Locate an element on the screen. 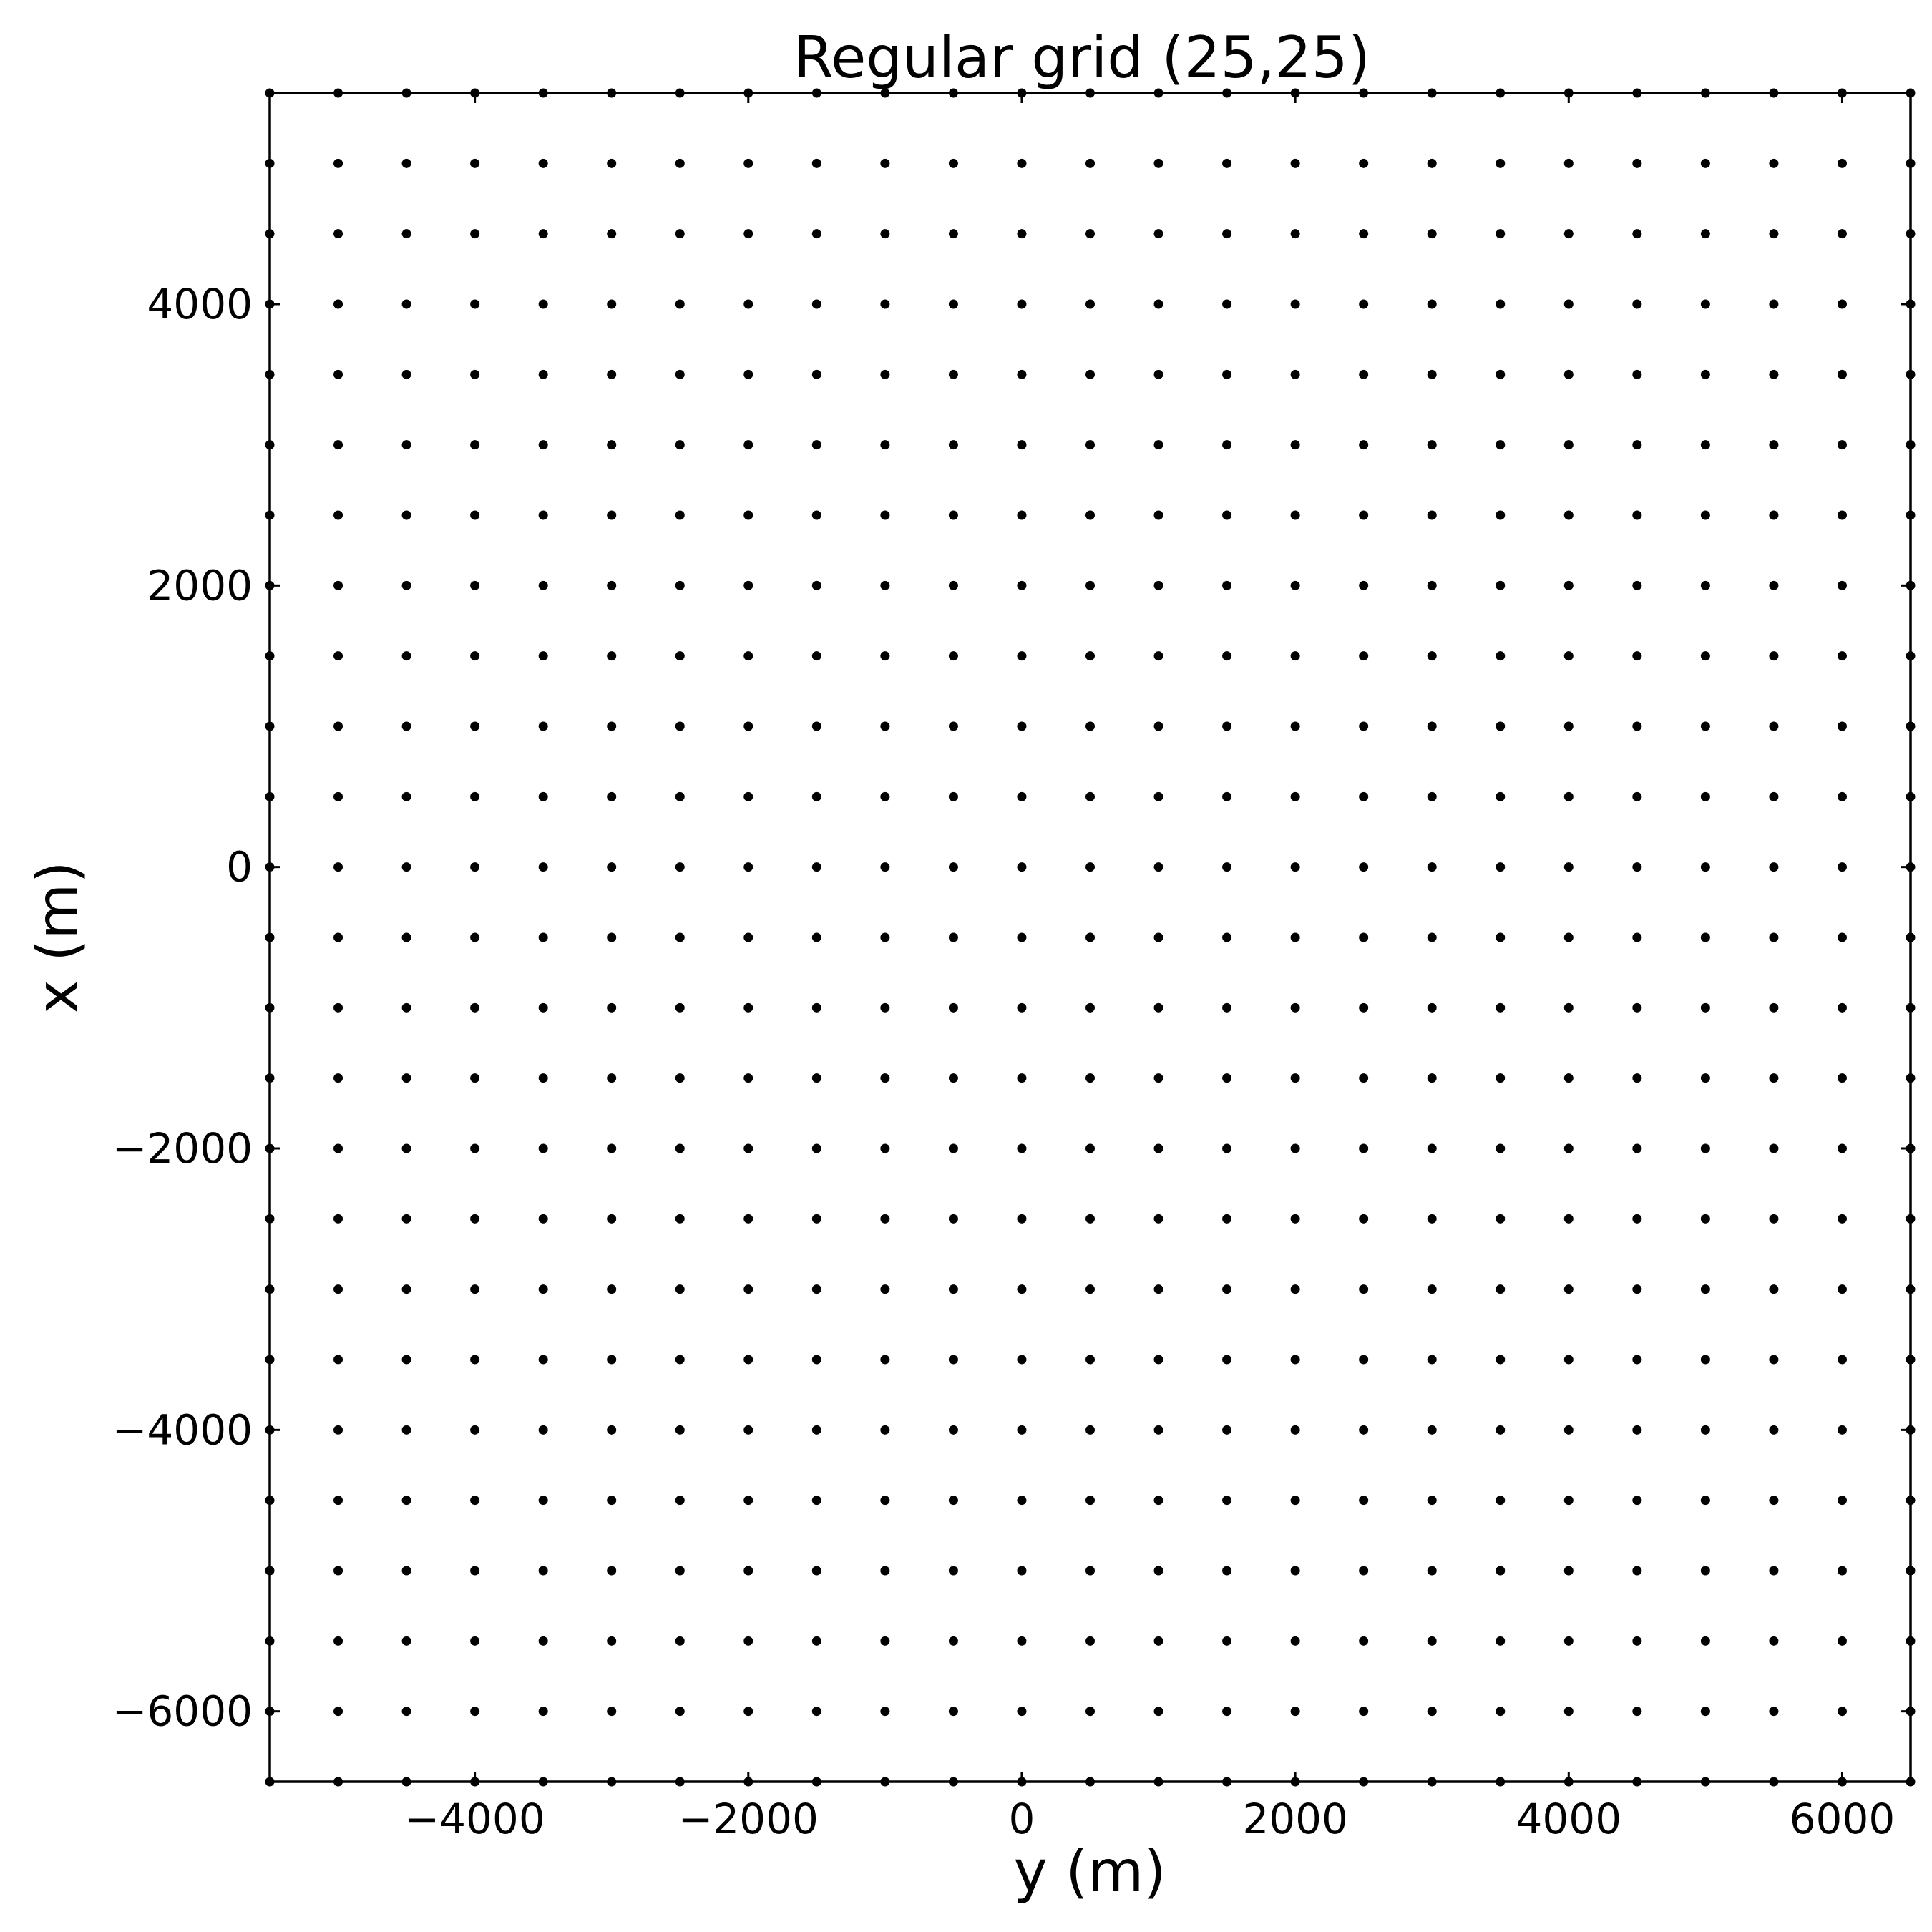  y-tick-label: −4000 is located at coordinates (182, 1429).